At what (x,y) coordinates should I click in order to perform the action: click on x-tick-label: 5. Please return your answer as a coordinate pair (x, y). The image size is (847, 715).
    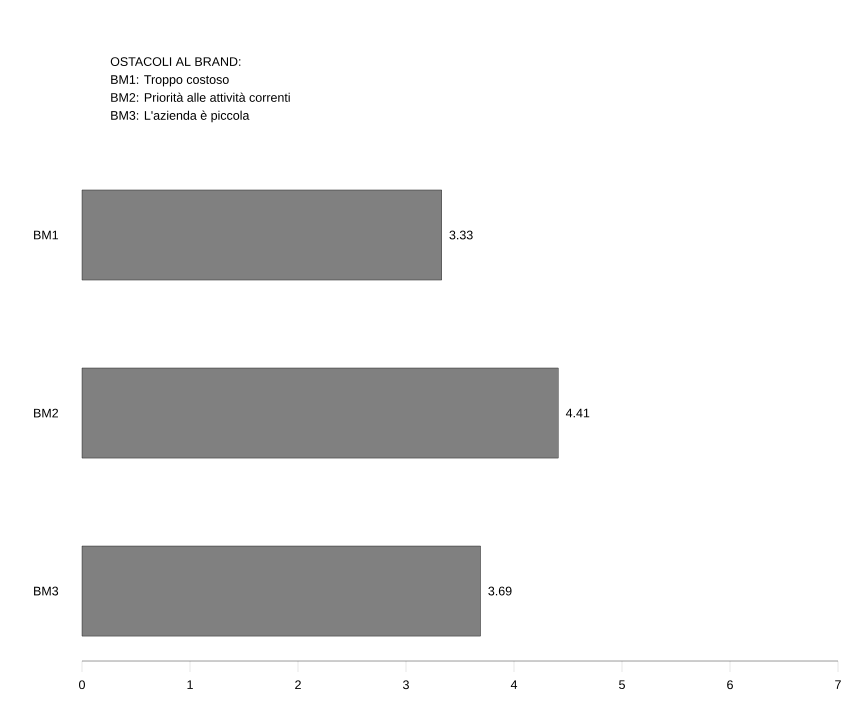
    Looking at the image, I should click on (622, 685).